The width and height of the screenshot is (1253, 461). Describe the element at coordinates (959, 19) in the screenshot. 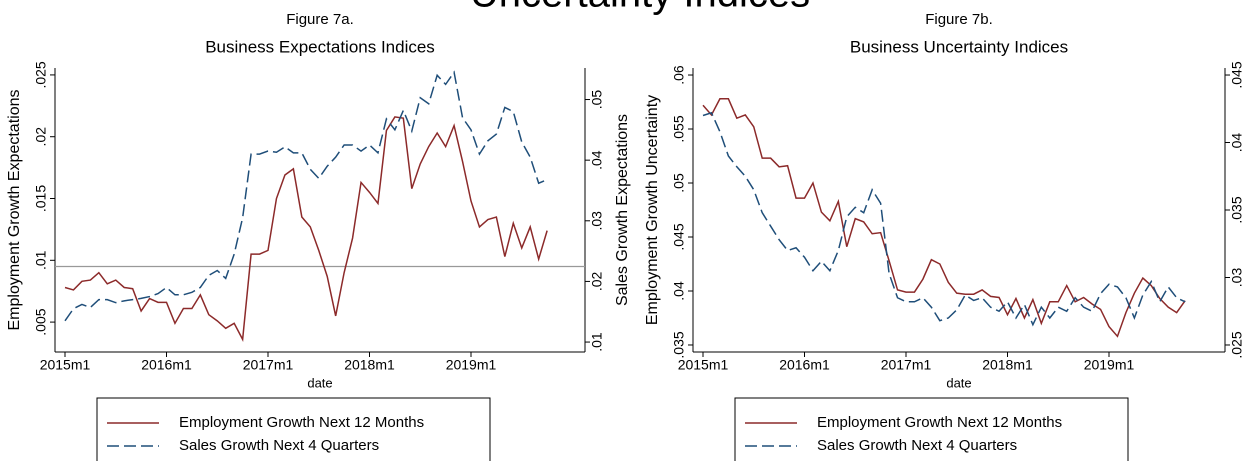

I see `figure-label: Figure 7b.` at that location.